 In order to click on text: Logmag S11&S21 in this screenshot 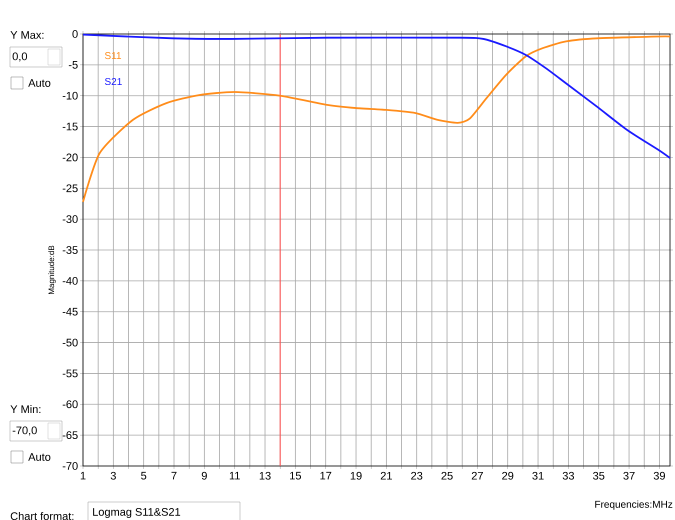, I will do `click(136, 513)`.